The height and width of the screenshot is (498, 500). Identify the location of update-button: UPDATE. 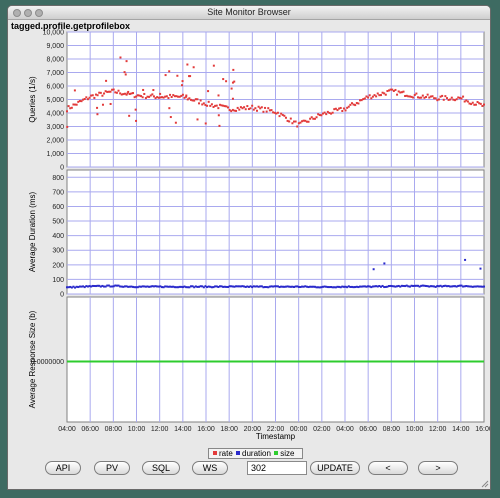
(335, 468).